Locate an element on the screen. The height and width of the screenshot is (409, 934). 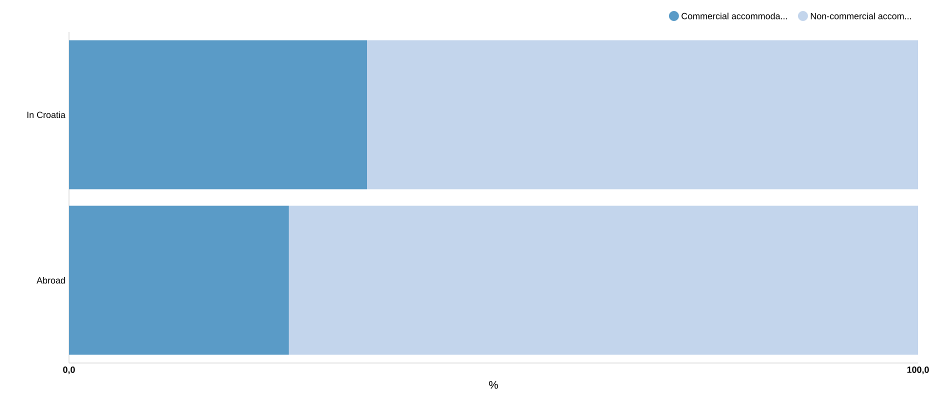
y-tick-label: Abroad is located at coordinates (50, 280).